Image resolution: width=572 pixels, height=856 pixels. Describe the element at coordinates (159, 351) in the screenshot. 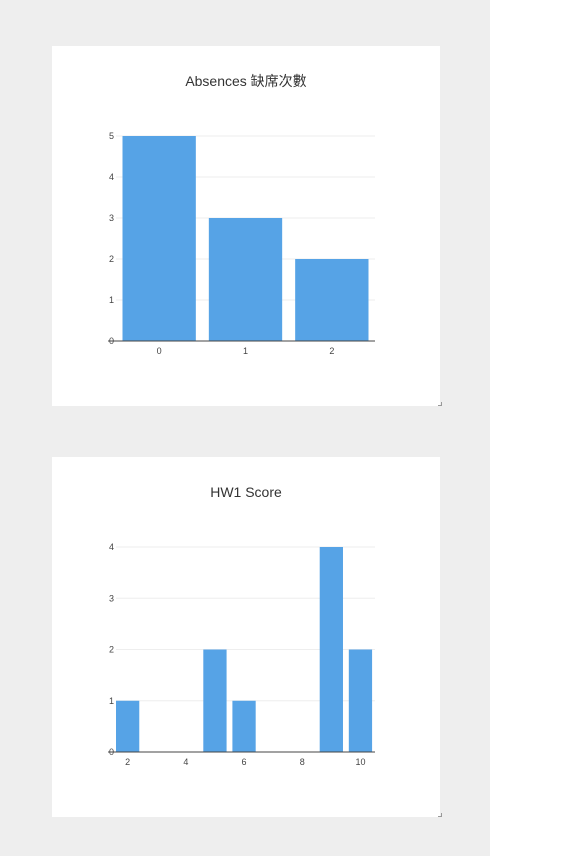

I see `x-tick-label: 0` at that location.